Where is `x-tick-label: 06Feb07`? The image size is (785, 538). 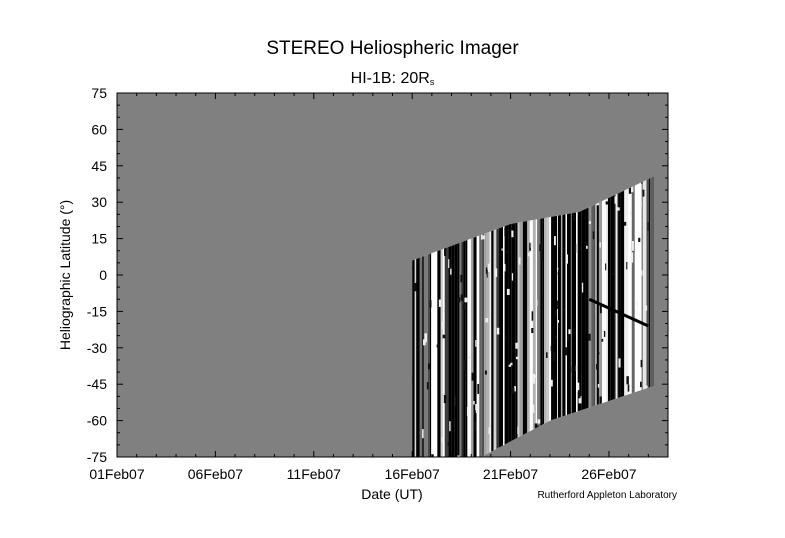 x-tick-label: 06Feb07 is located at coordinates (215, 474).